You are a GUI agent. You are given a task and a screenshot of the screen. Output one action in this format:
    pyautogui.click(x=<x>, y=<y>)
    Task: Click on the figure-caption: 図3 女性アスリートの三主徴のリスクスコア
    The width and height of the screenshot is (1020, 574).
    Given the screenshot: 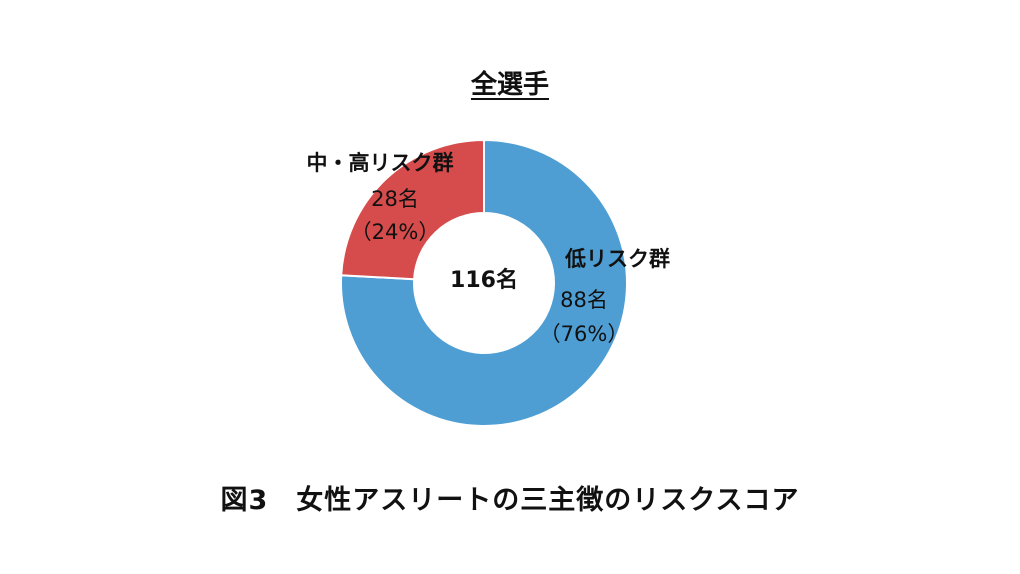 What is the action you would take?
    pyautogui.click(x=510, y=500)
    